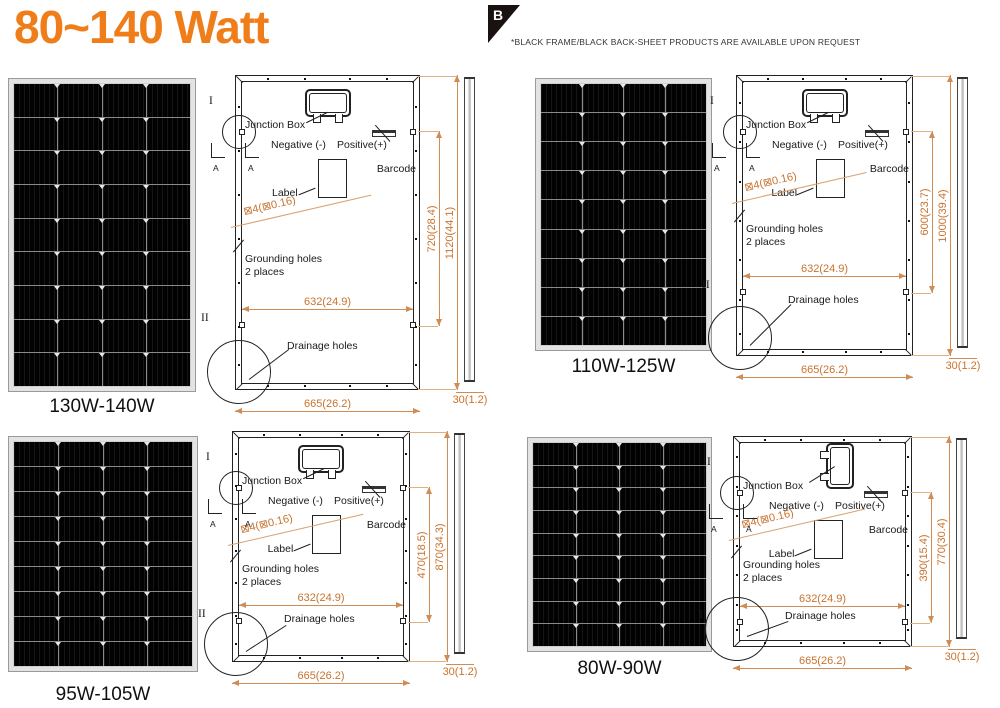  I want to click on panel-front-view, so click(619, 544).